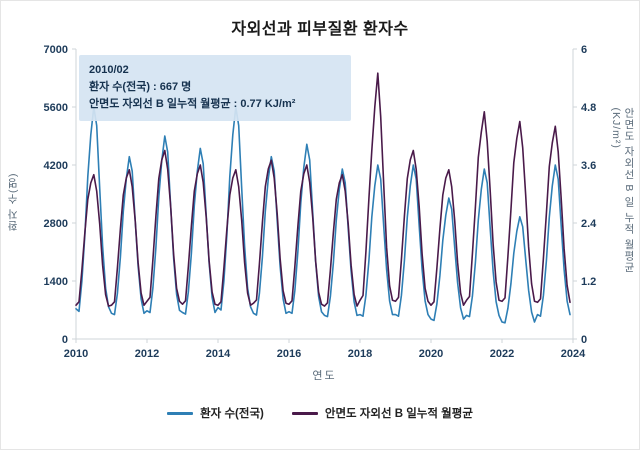 The height and width of the screenshot is (450, 640). I want to click on tooltip-uv-value: 안면도 자외선 B 일누적 월평균 : 0.77 KJ/m², so click(192, 104).